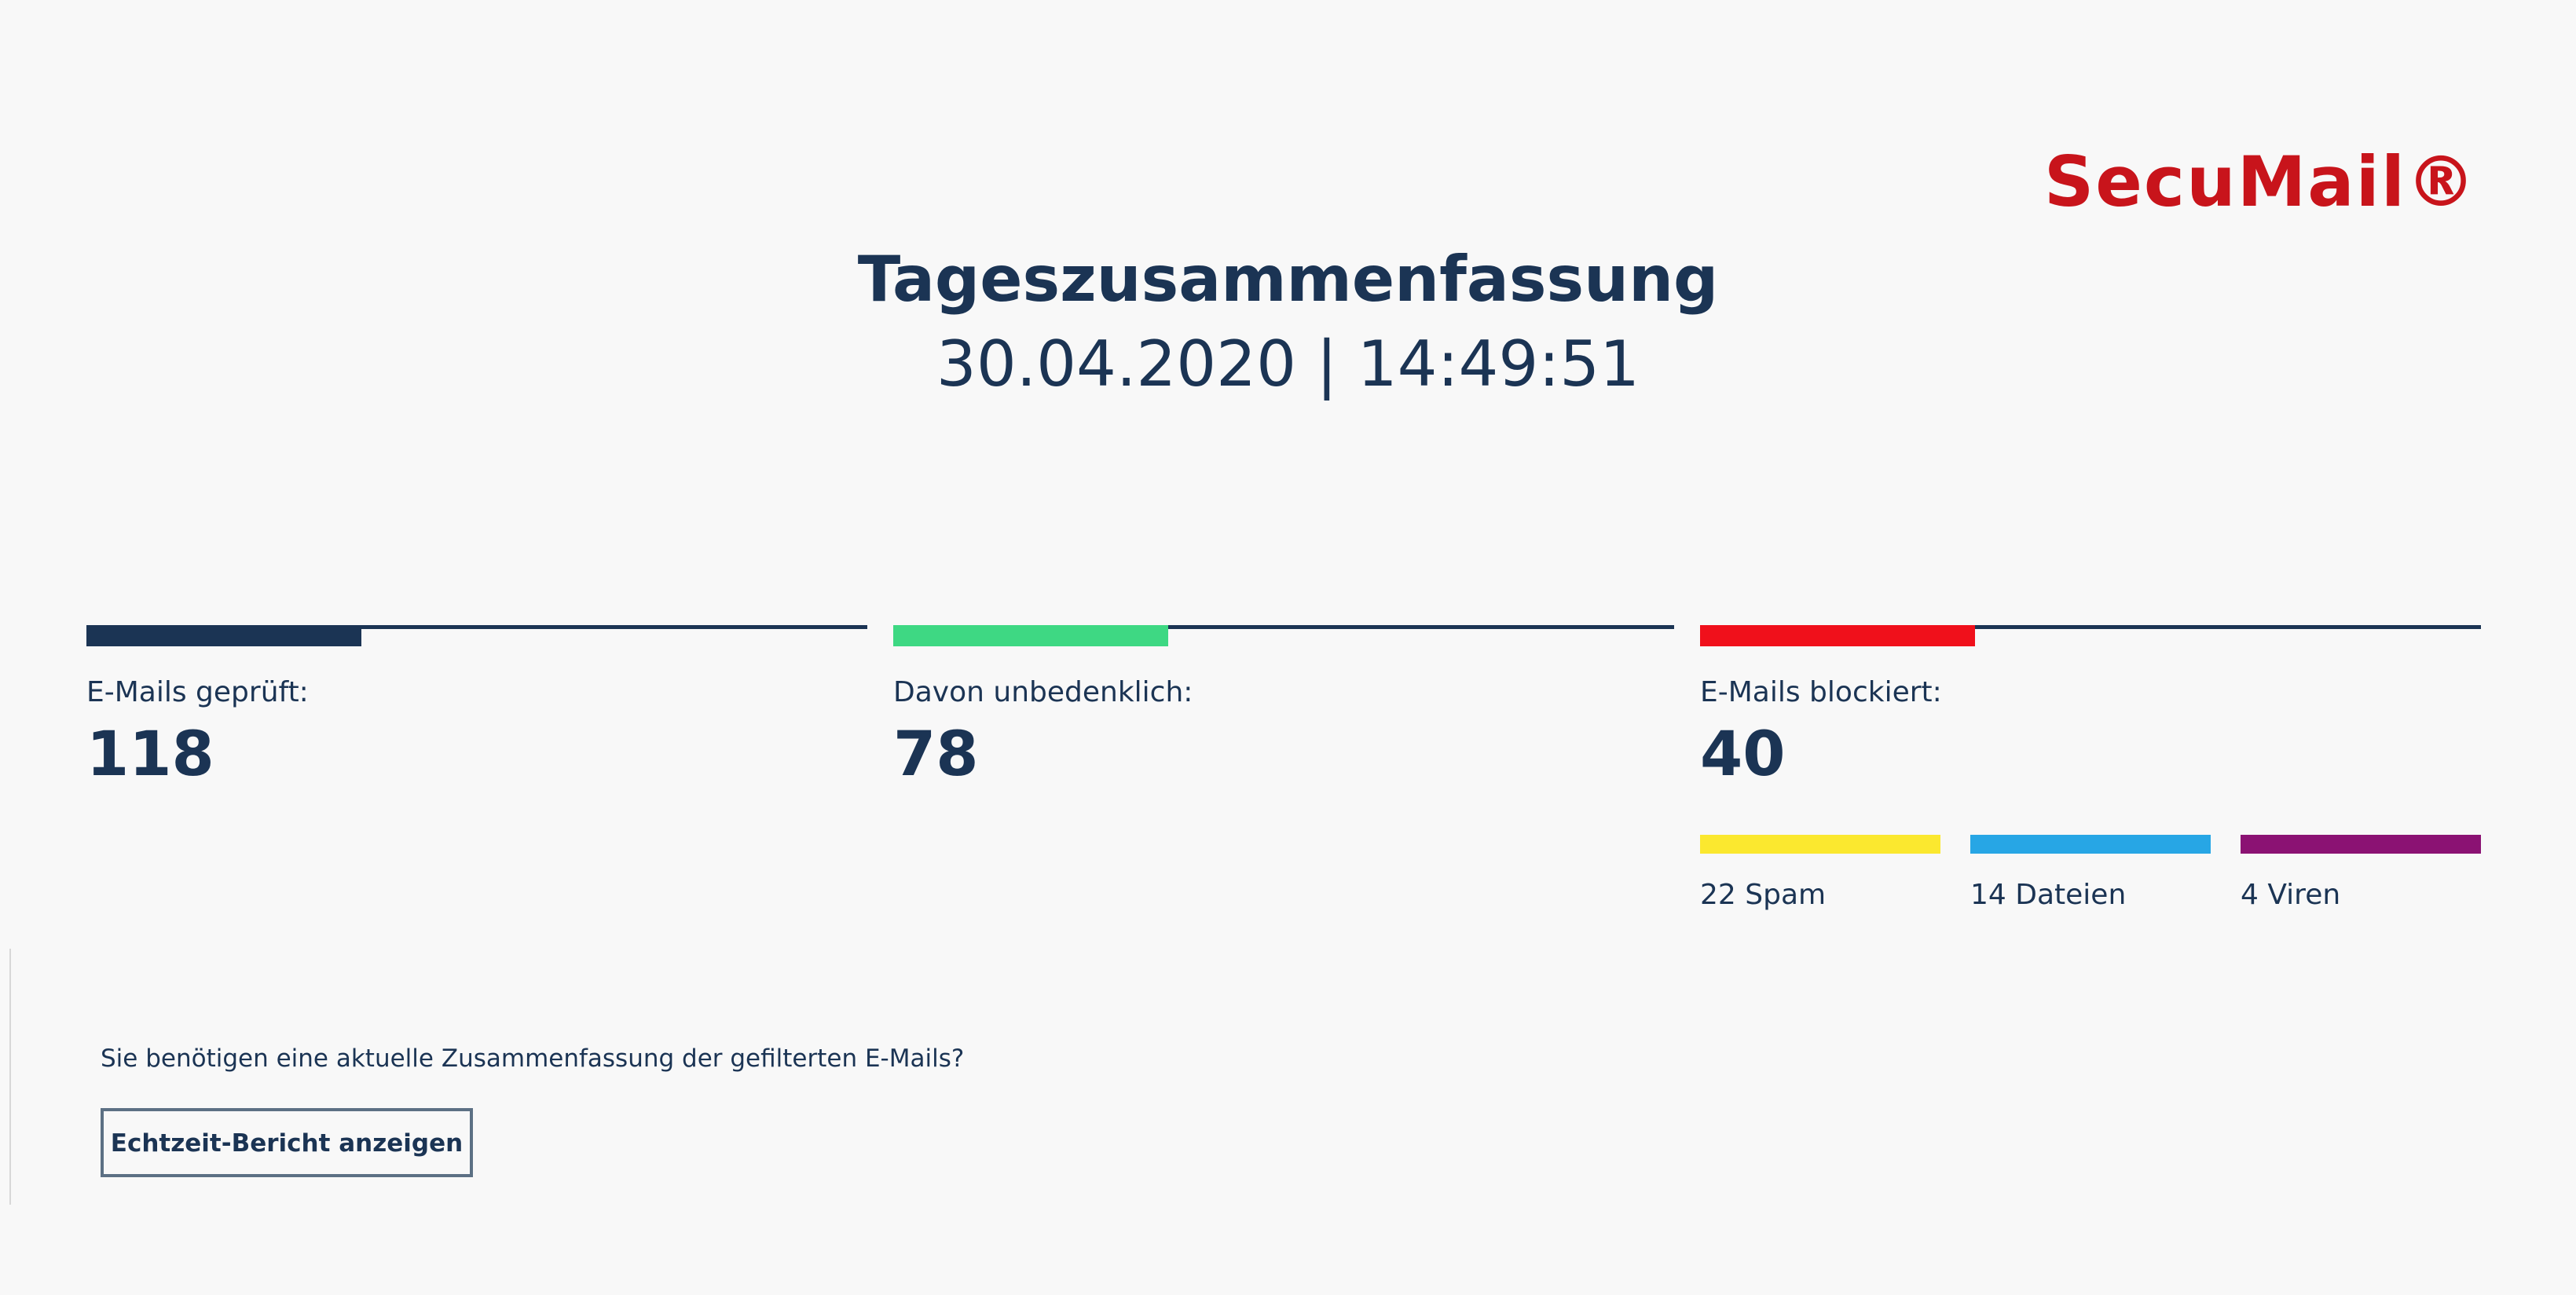  What do you see at coordinates (2090, 635) in the screenshot?
I see `stat-blocked-bar` at bounding box center [2090, 635].